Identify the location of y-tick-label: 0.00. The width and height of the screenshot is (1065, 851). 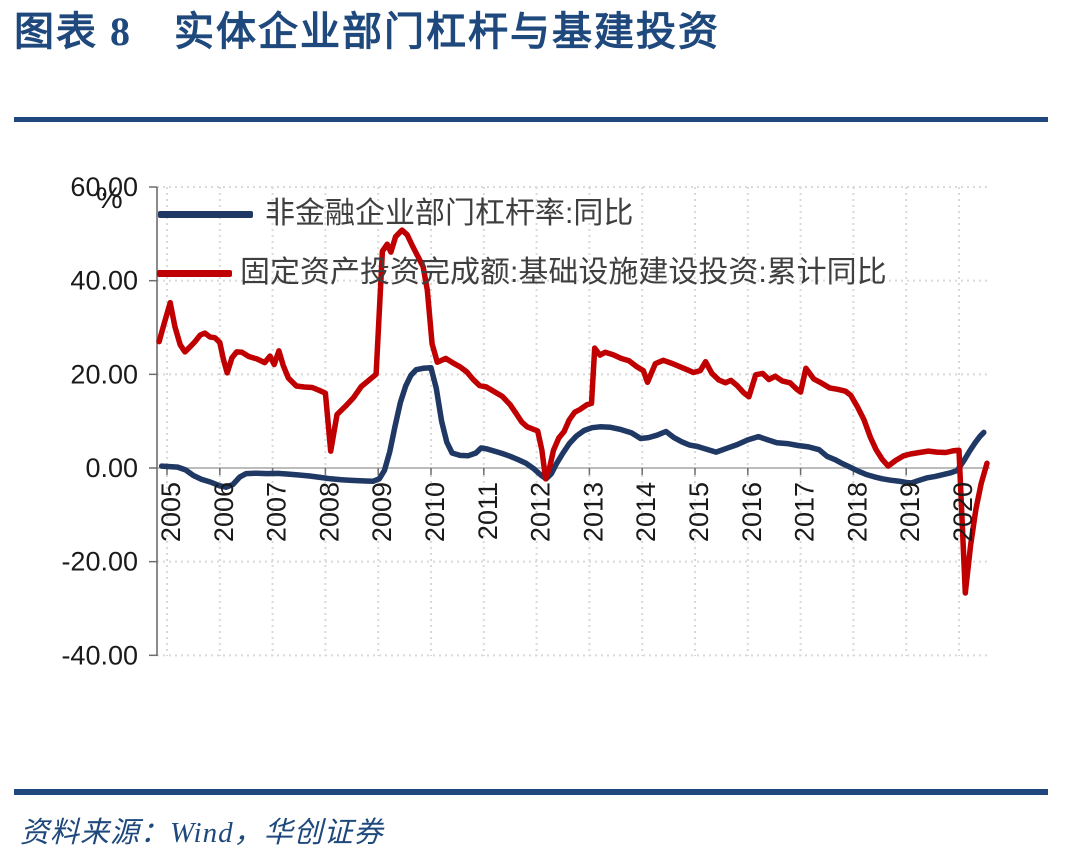
(111, 468).